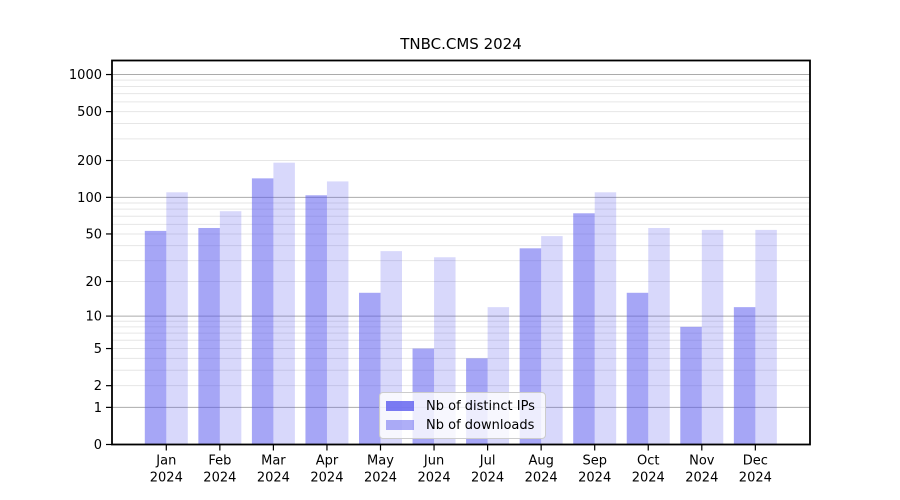  Describe the element at coordinates (89, 198) in the screenshot. I see `y-tick-label: 100` at that location.